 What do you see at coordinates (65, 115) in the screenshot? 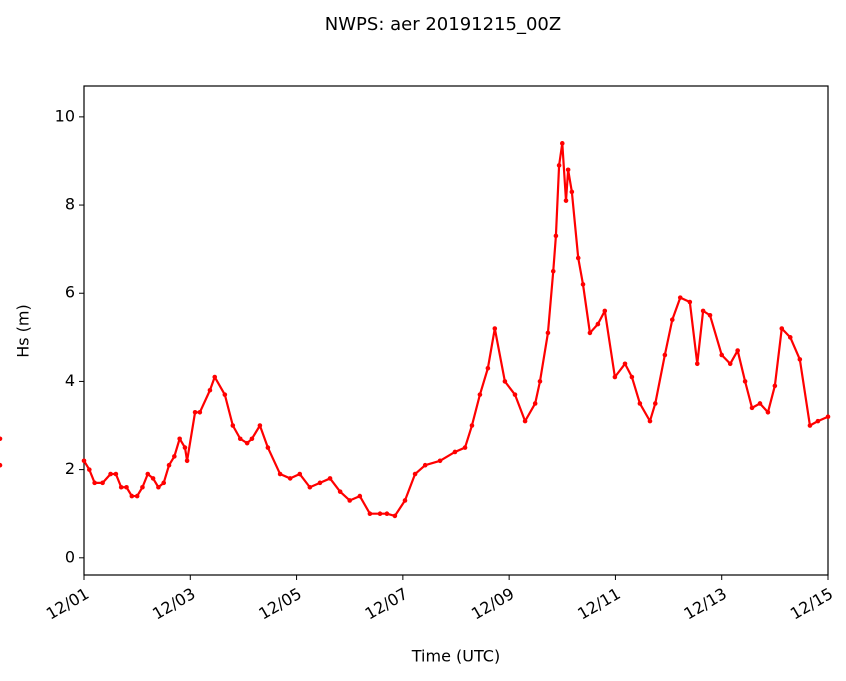
I see `y-tick-label: 10` at bounding box center [65, 115].